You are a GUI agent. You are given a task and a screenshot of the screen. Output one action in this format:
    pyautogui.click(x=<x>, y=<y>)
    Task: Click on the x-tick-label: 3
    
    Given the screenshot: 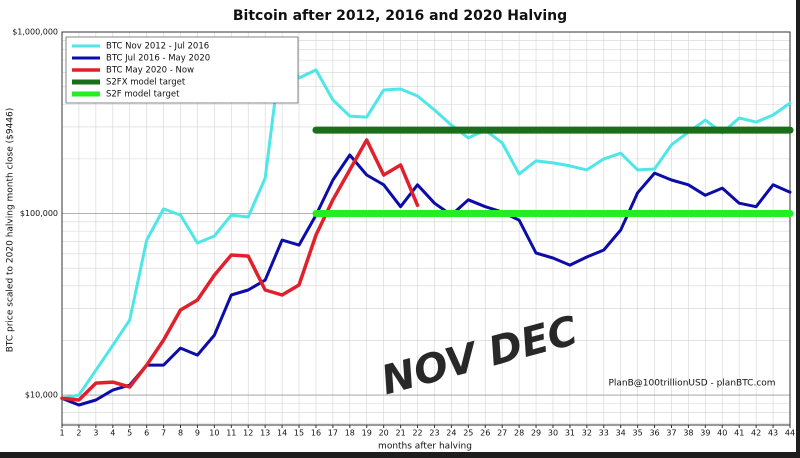 What is the action you would take?
    pyautogui.click(x=95, y=433)
    